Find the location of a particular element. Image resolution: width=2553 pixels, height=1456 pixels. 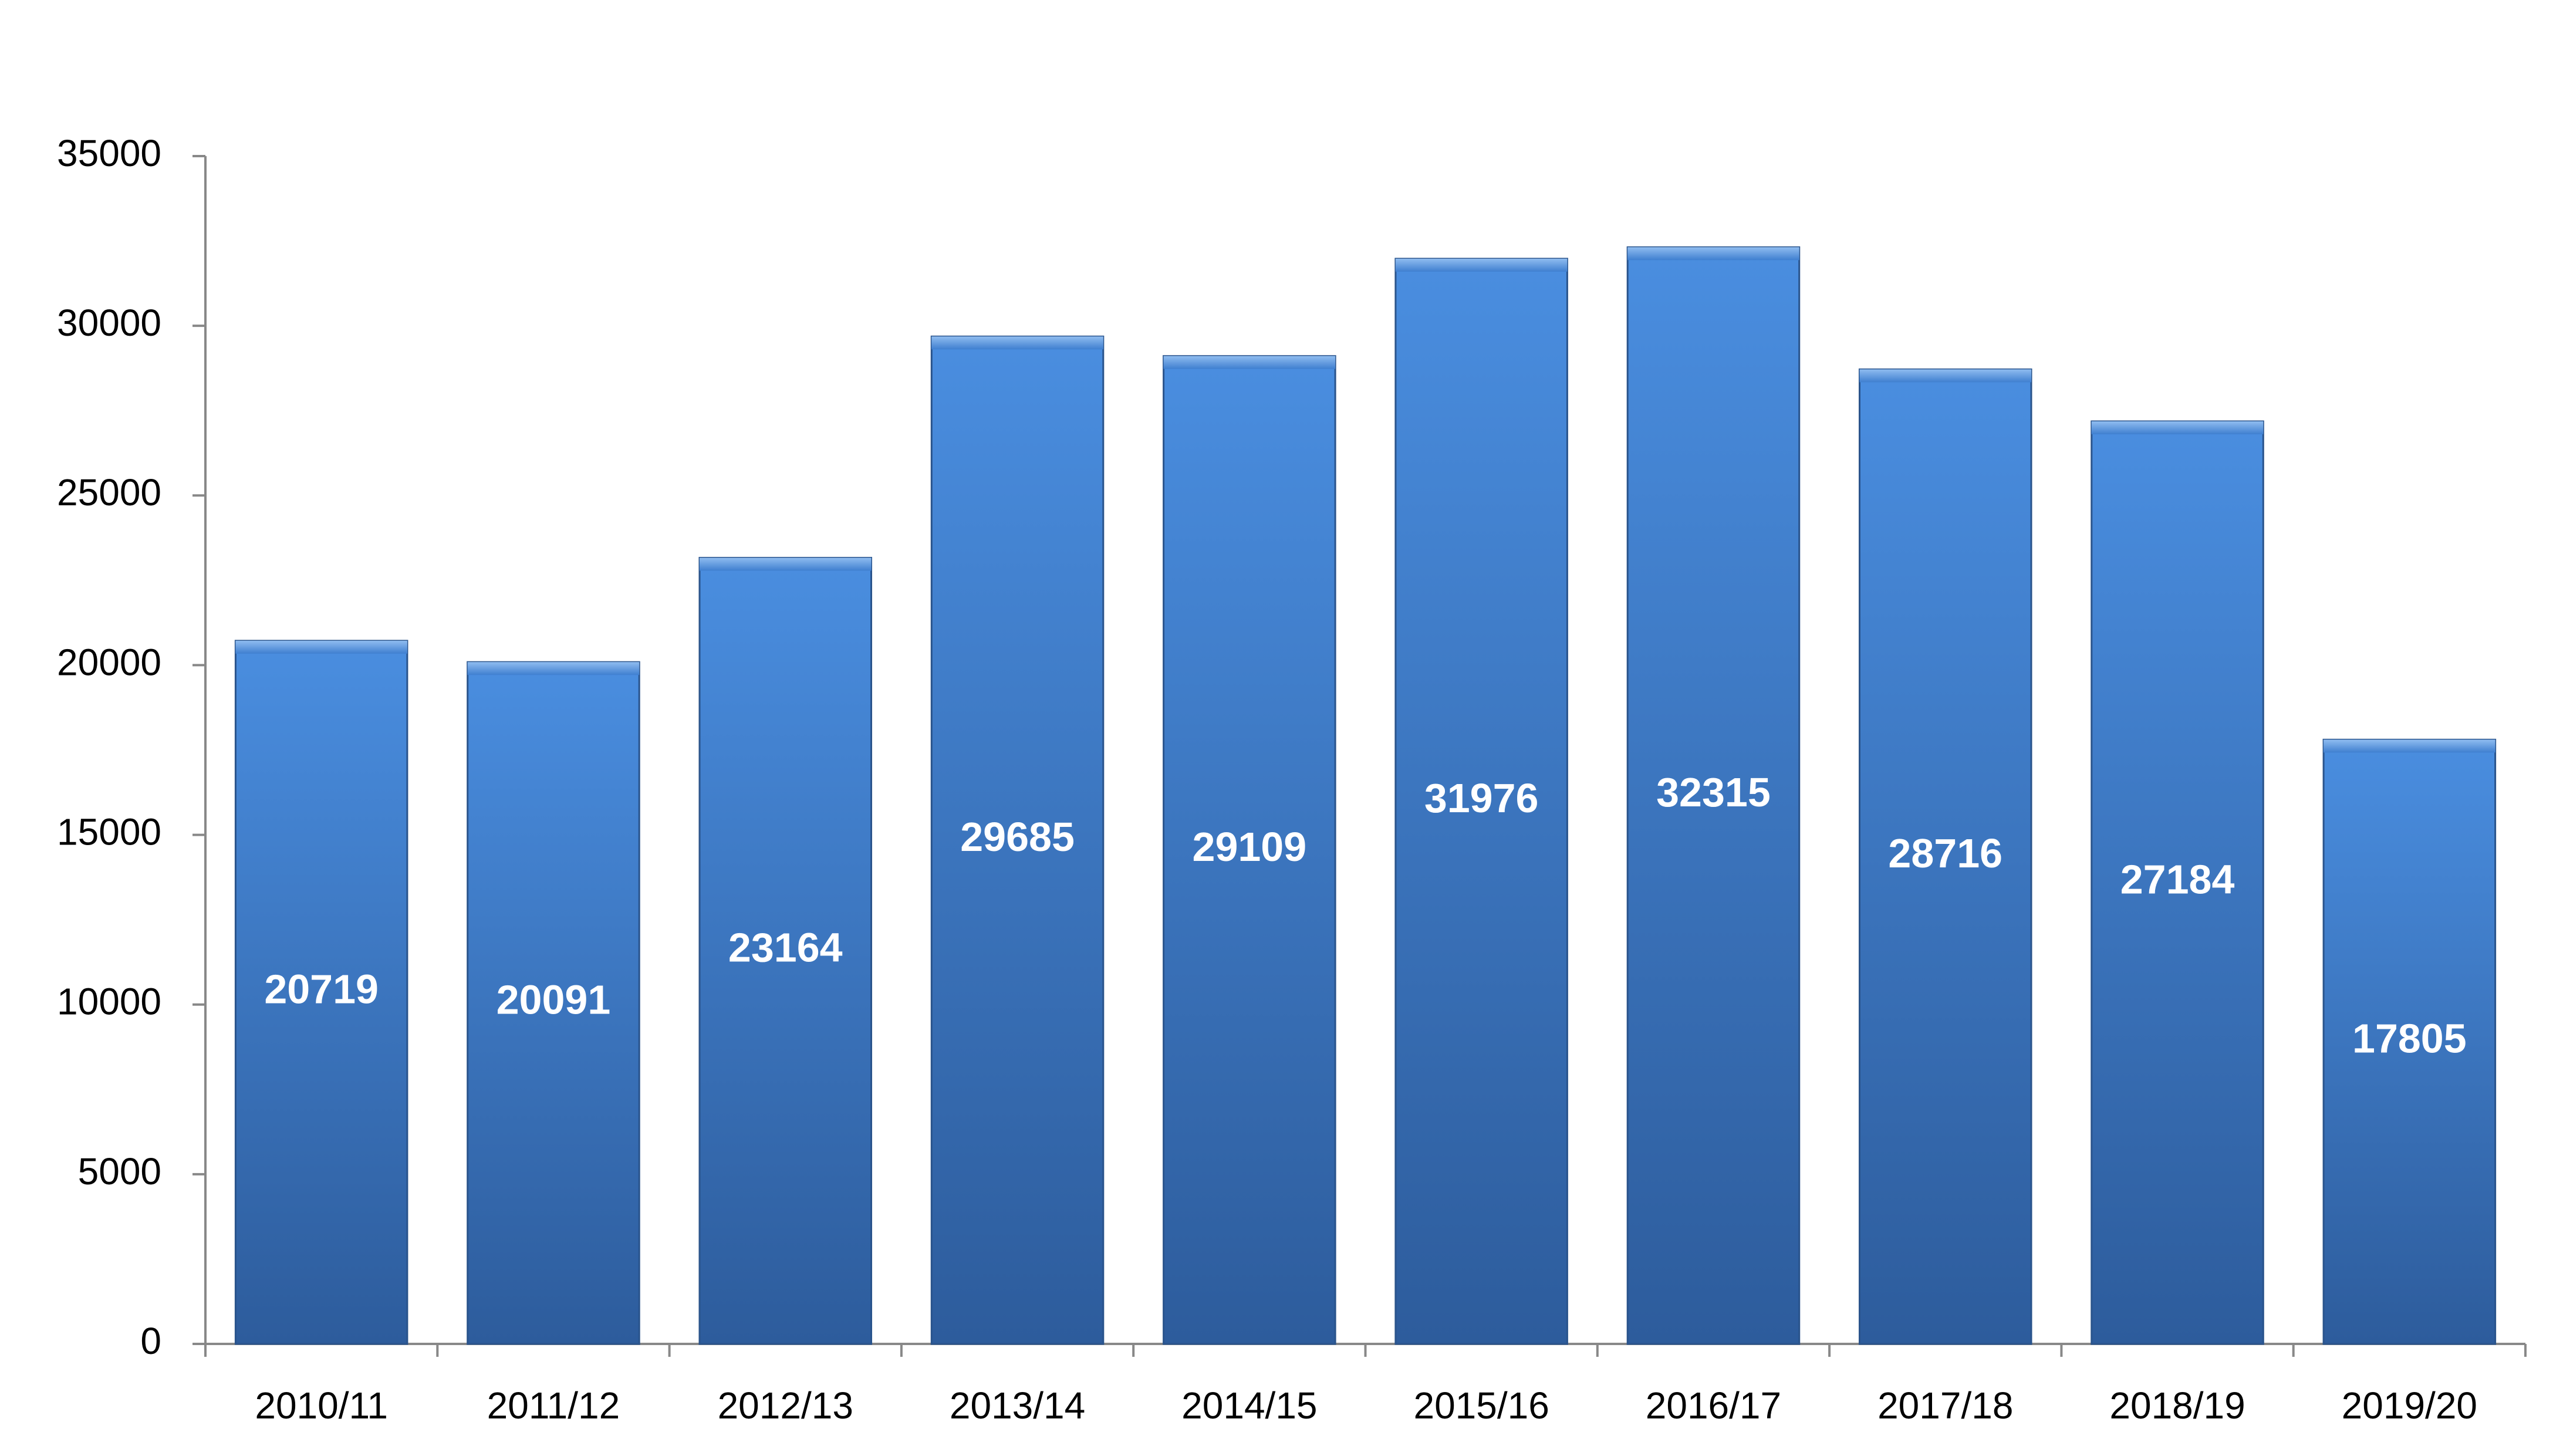

y-tick-label: 0 is located at coordinates (150, 1341).